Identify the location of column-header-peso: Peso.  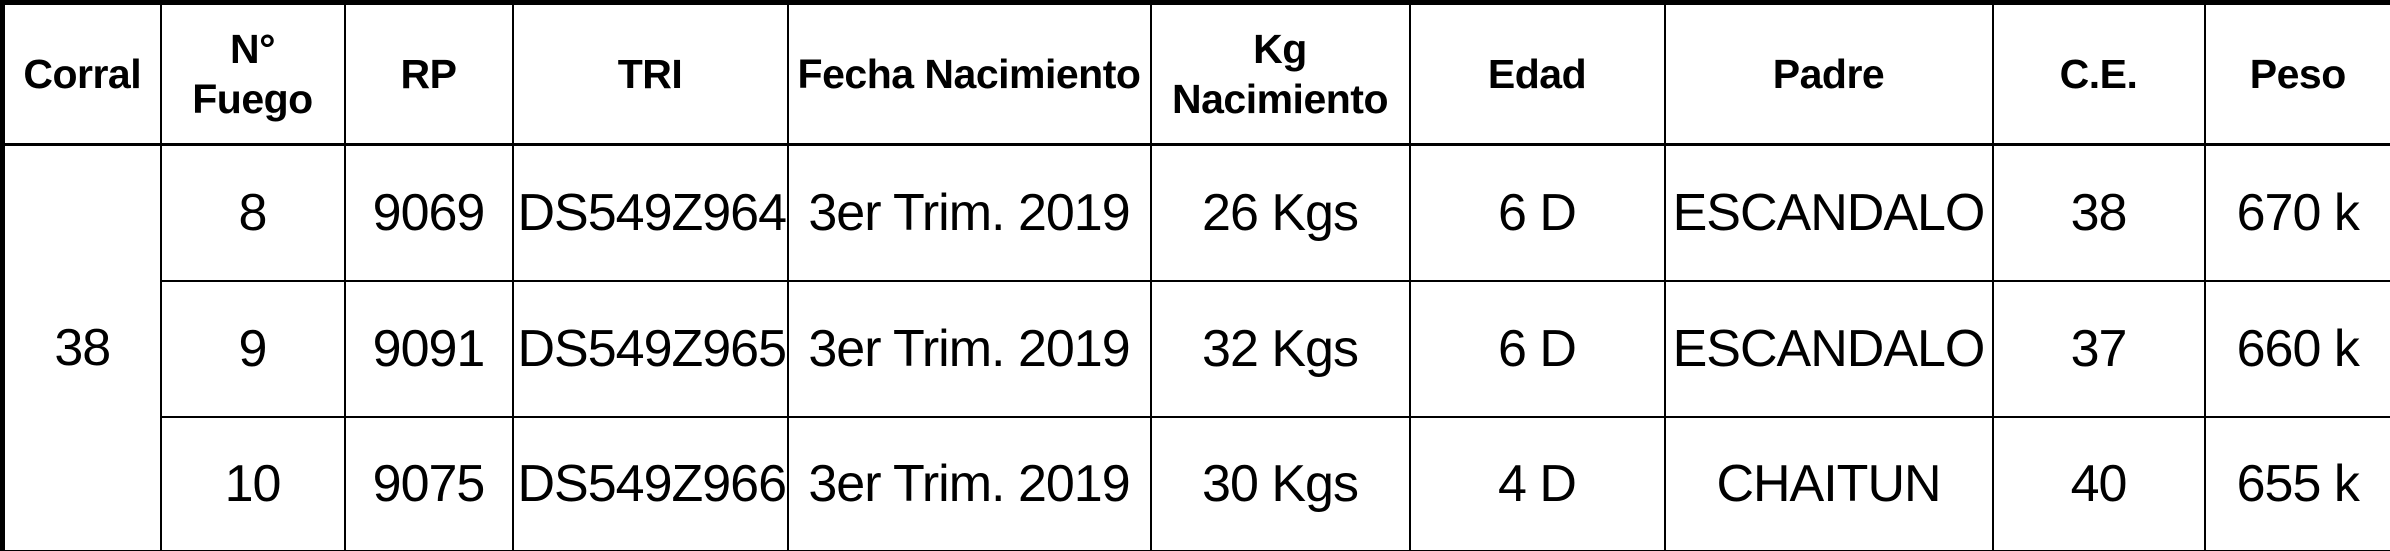
(2296, 73).